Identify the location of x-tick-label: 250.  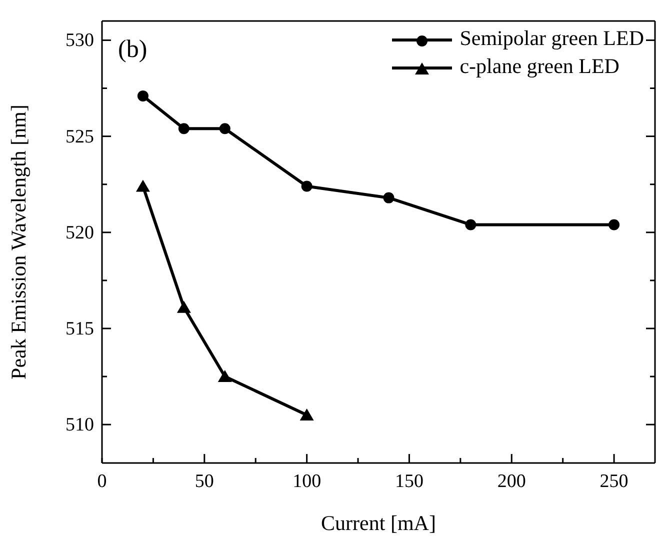
(614, 481).